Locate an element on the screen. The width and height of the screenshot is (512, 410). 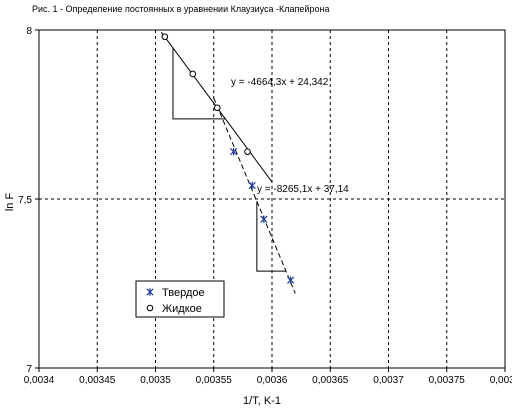
x-tick-label-8: 0,0038 is located at coordinates (501, 380).